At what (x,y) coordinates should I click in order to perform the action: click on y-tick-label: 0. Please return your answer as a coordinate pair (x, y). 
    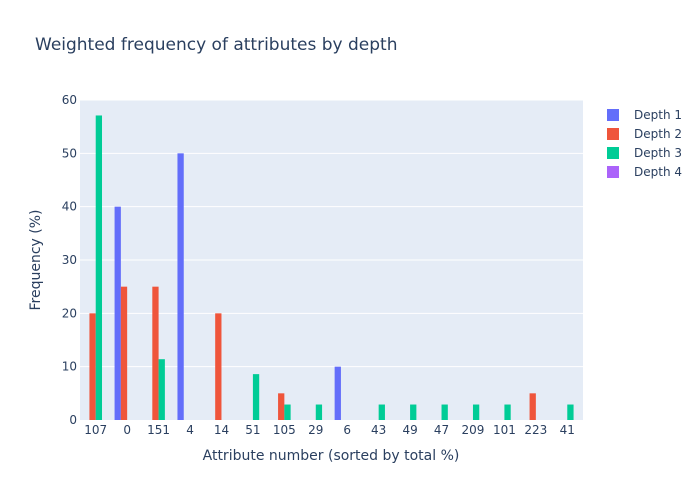
    Looking at the image, I should click on (73, 420).